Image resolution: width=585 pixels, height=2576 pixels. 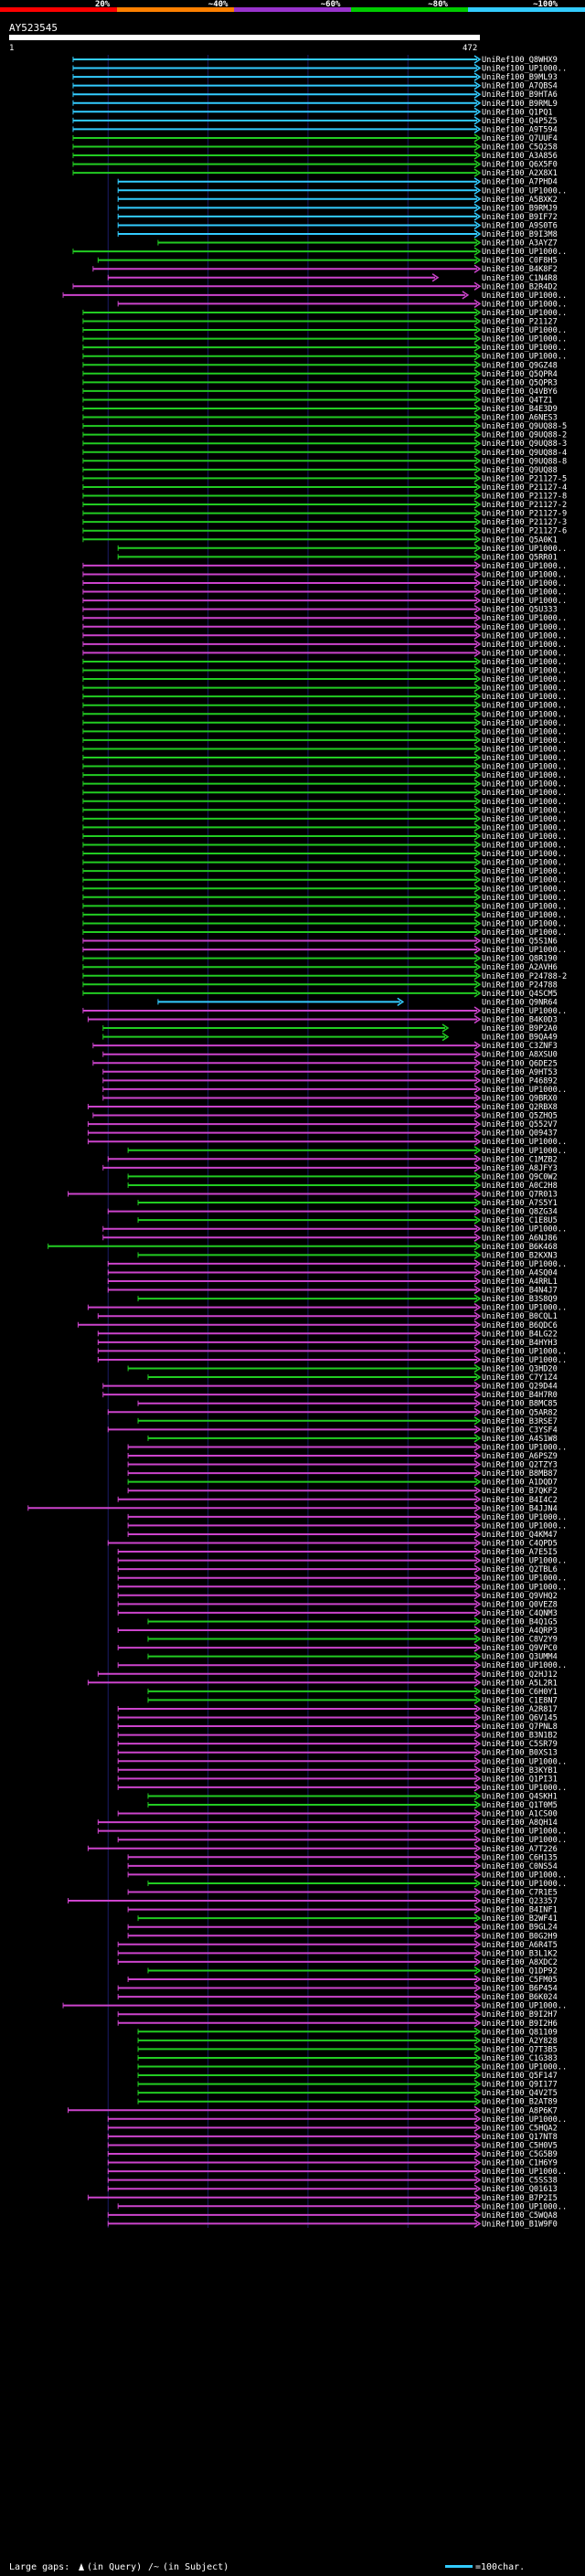 I want to click on hit-label: UniRef100_Q29D44, so click(x=520, y=1387).